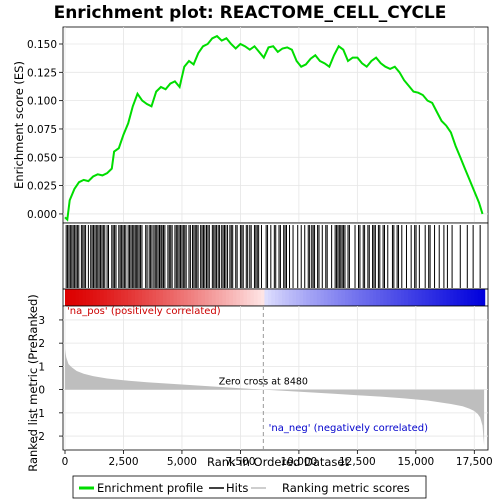 Image resolution: width=500 pixels, height=500 pixels. Describe the element at coordinates (144, 311) in the screenshot. I see `pos-correlated-label: 'na_pos' (positively correlated)` at that location.